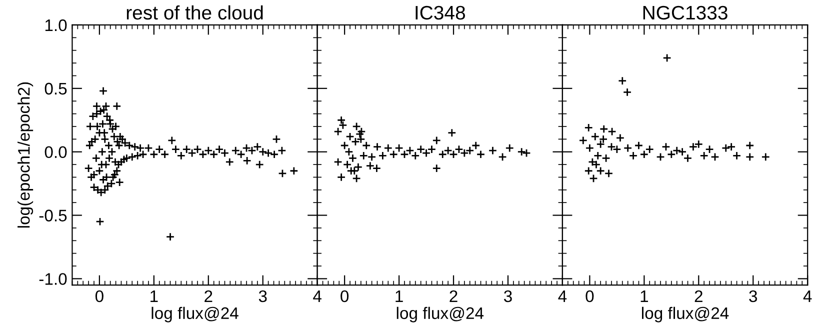  Describe the element at coordinates (440, 13) in the screenshot. I see `chart-title: IC348` at that location.